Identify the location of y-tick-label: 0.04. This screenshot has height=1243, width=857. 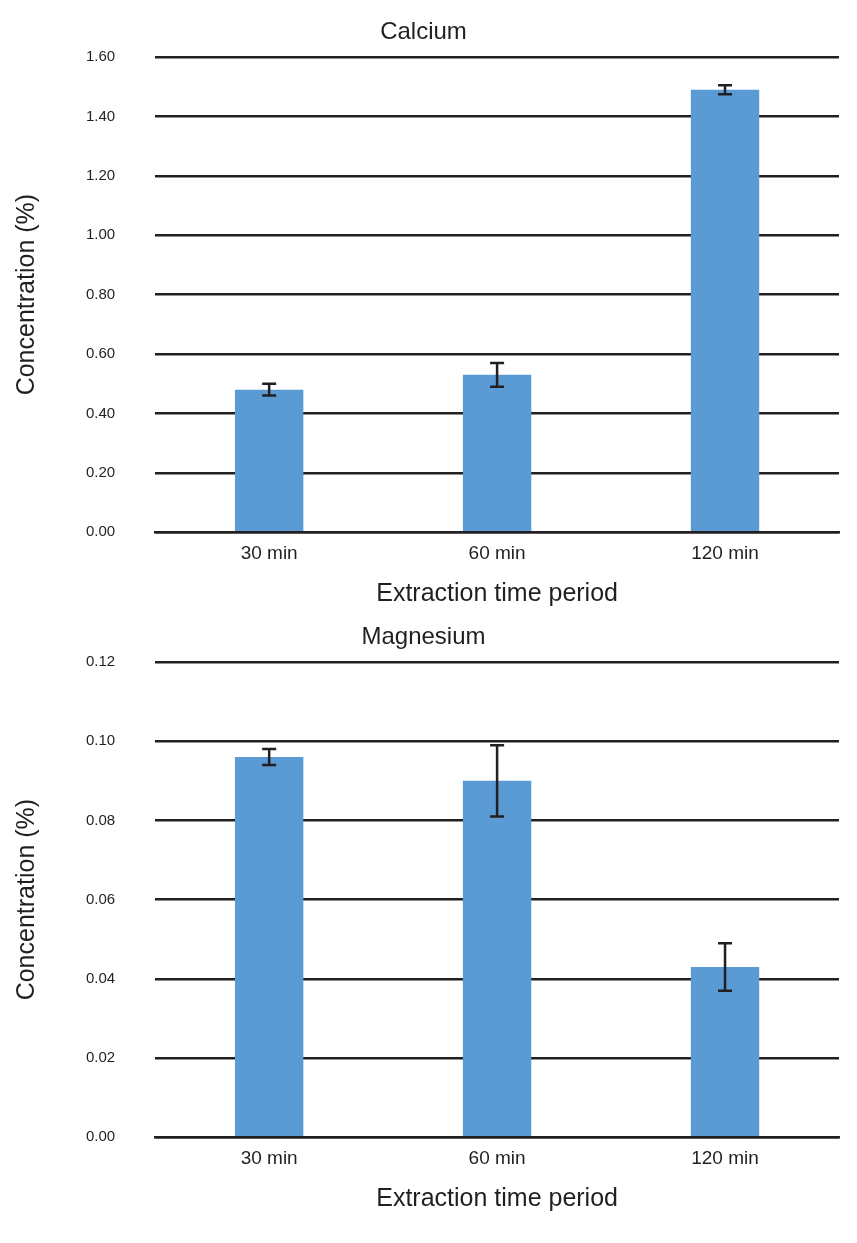
(100, 977).